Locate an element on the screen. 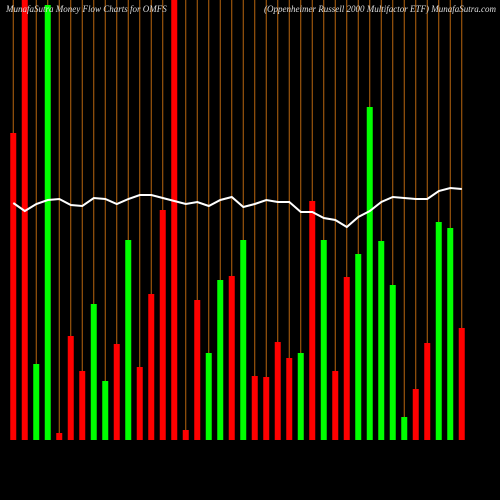 This screenshot has width=500, height=500. chart-title: MunafaSutra Money Flow Charts for OMFS is located at coordinates (86, 9).